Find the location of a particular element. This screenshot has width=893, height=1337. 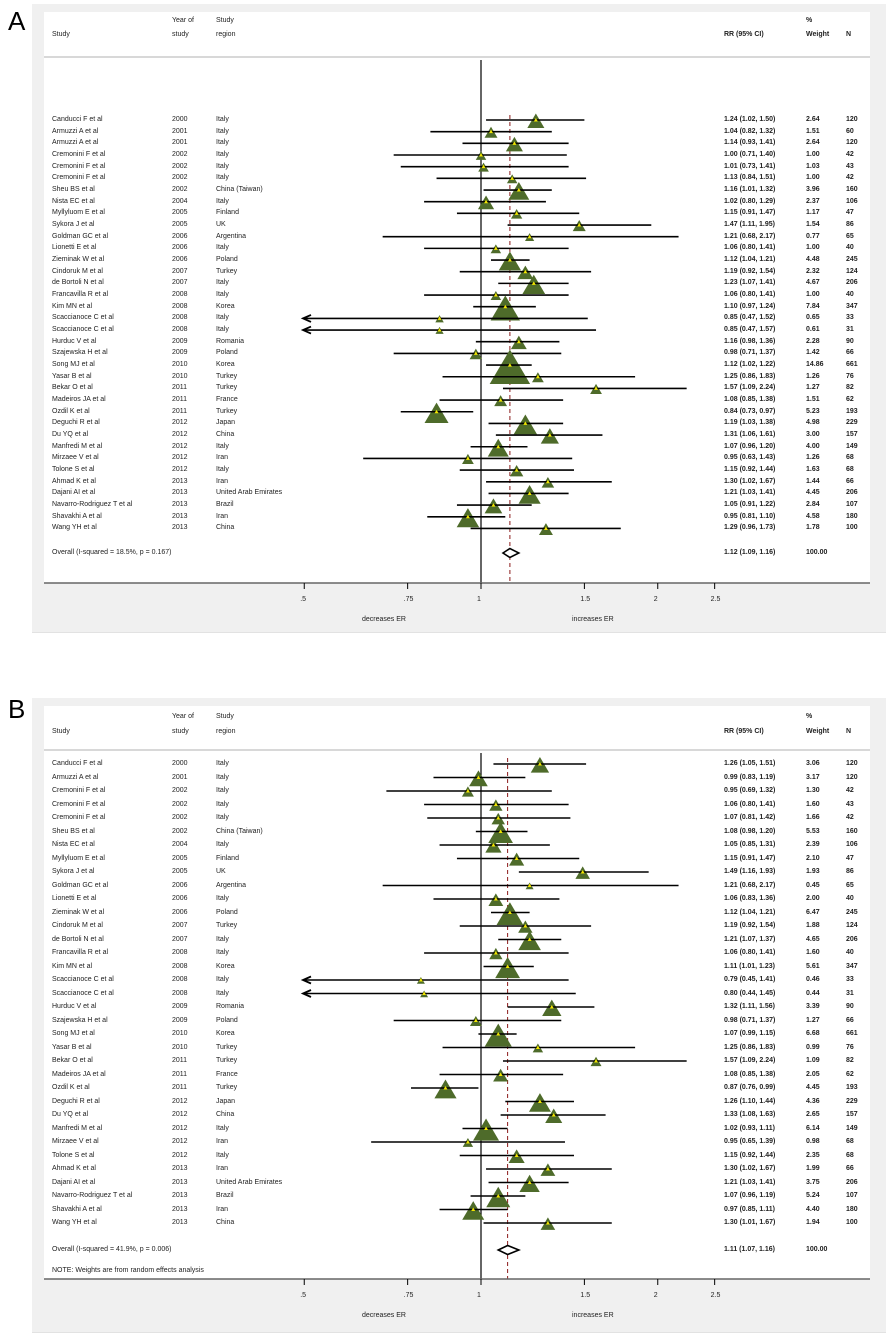

study-name: Dajani AI et al is located at coordinates (74, 493).